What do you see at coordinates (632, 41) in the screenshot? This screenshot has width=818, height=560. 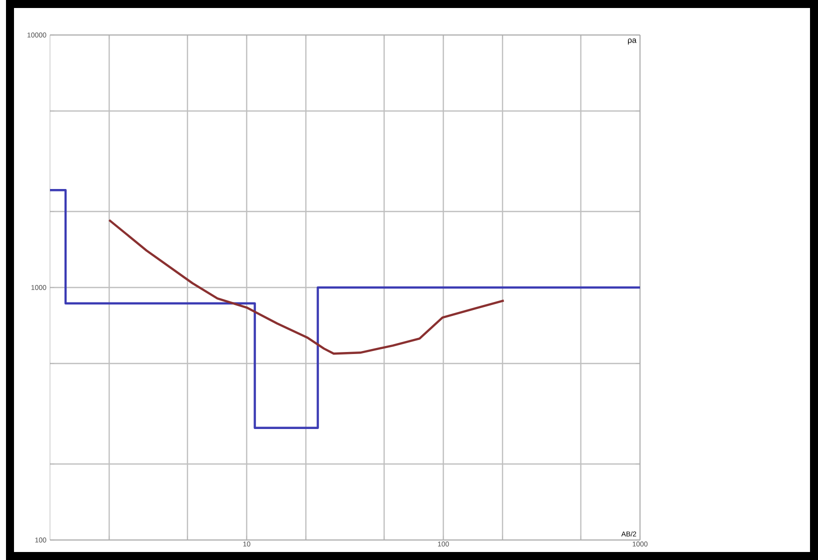 I see `y-axis-title: ρa` at bounding box center [632, 41].